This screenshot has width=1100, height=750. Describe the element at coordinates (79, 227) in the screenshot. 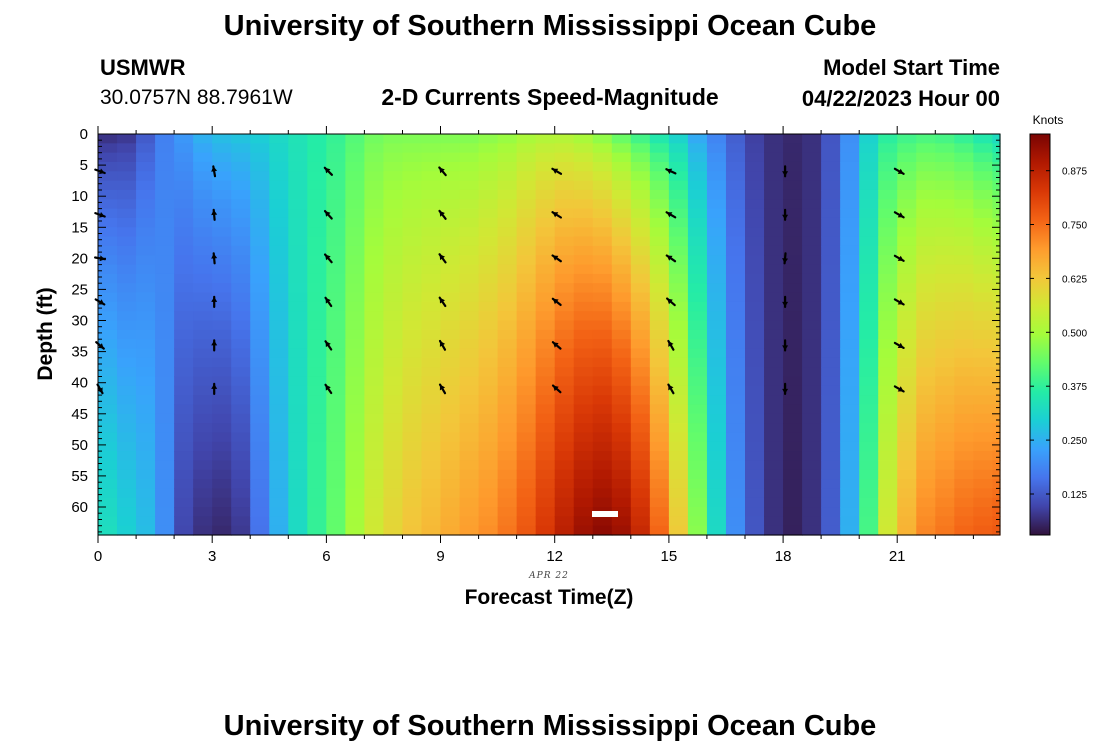

I see `y-tick-label: 15` at that location.